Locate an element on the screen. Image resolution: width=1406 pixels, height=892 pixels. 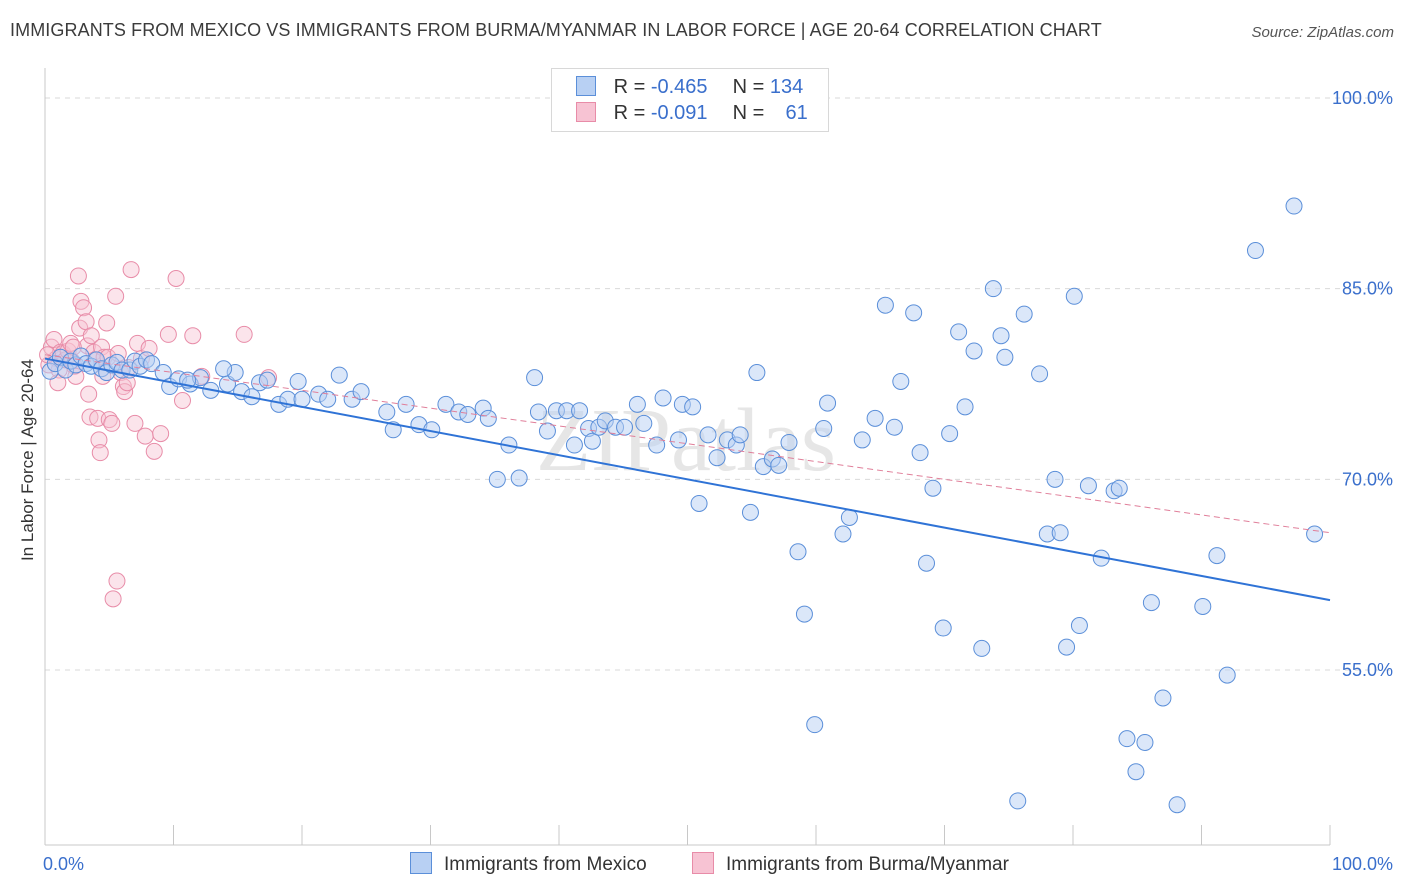
legend-row-mexico: R = -0.465 N = 134 is located at coordinates (689, 88).